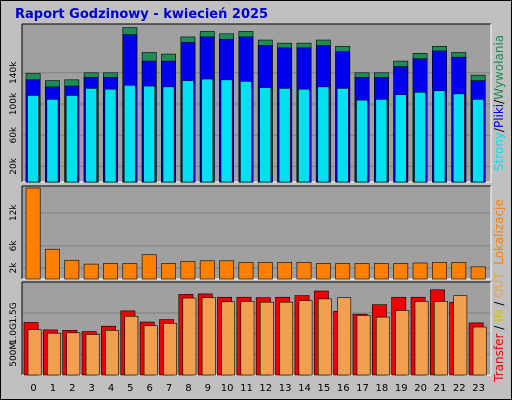 The image size is (512, 400). I want to click on x-tick-label: 7, so click(169, 388).